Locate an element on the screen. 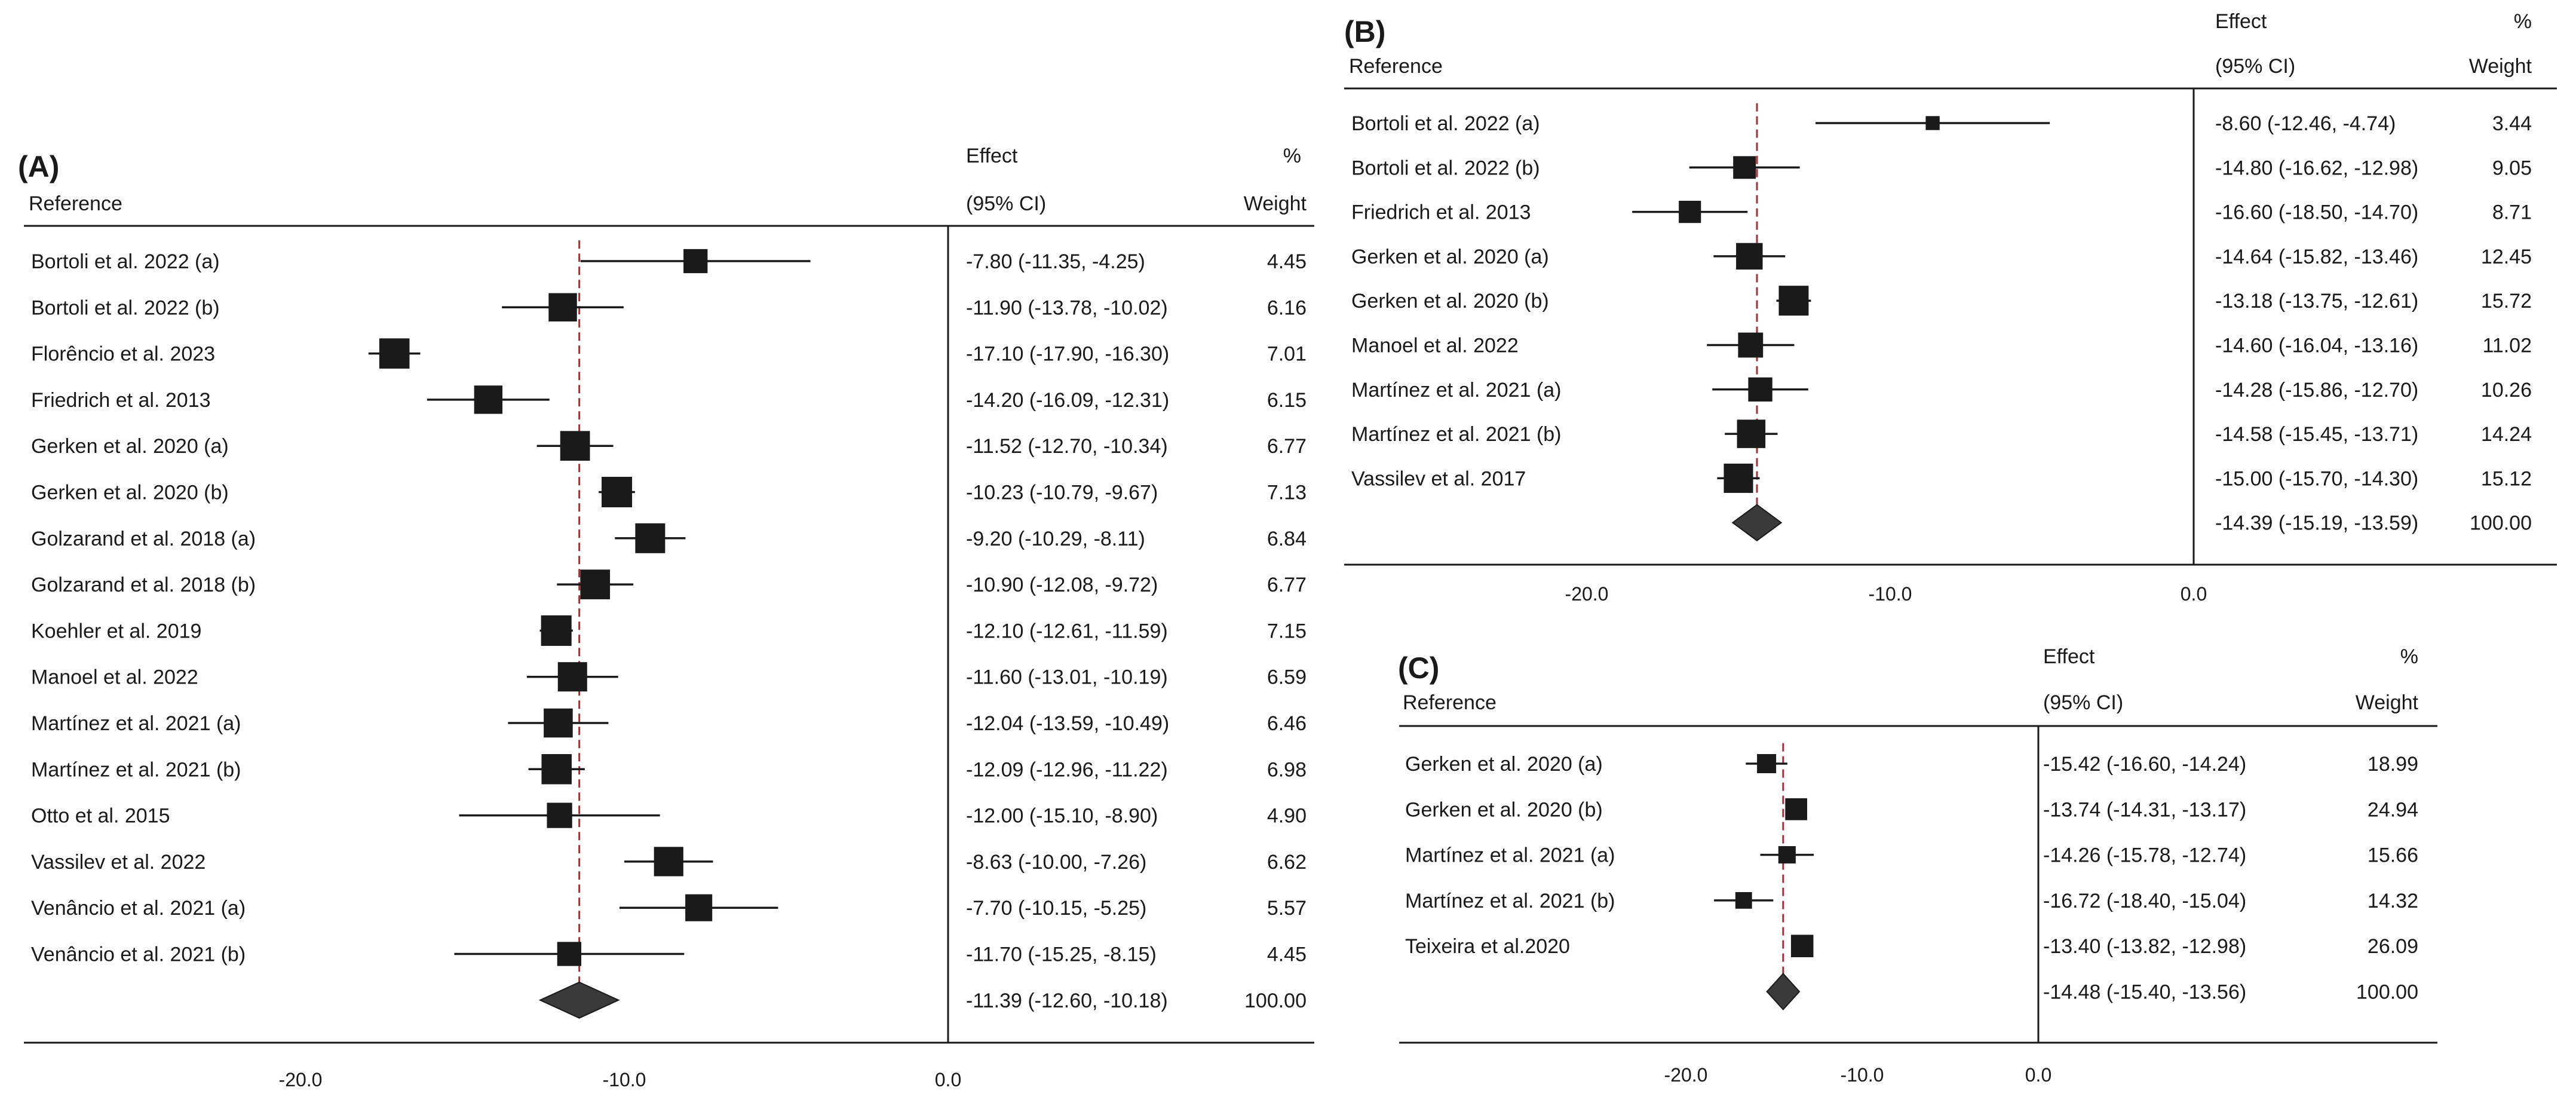  weight-value: 6.15 is located at coordinates (1287, 400).